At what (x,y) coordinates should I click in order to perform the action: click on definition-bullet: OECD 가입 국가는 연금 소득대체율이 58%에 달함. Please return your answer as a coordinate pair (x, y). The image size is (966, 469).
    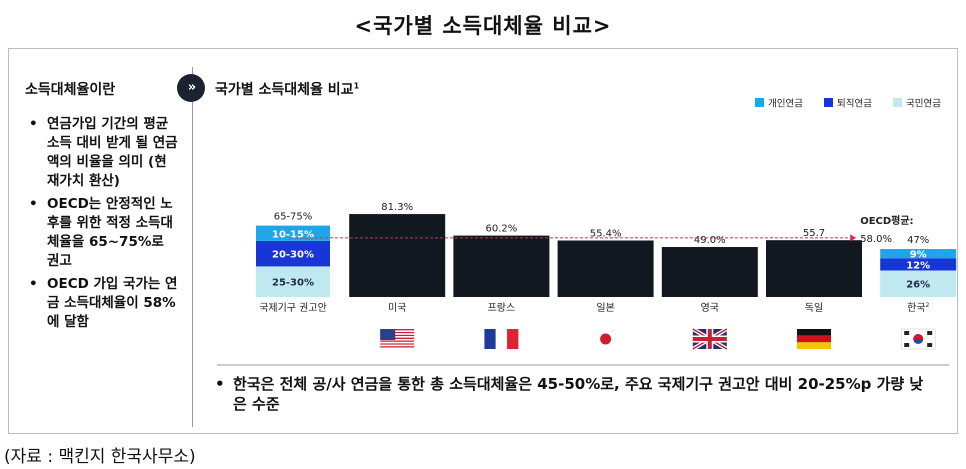
    Looking at the image, I should click on (104, 303).